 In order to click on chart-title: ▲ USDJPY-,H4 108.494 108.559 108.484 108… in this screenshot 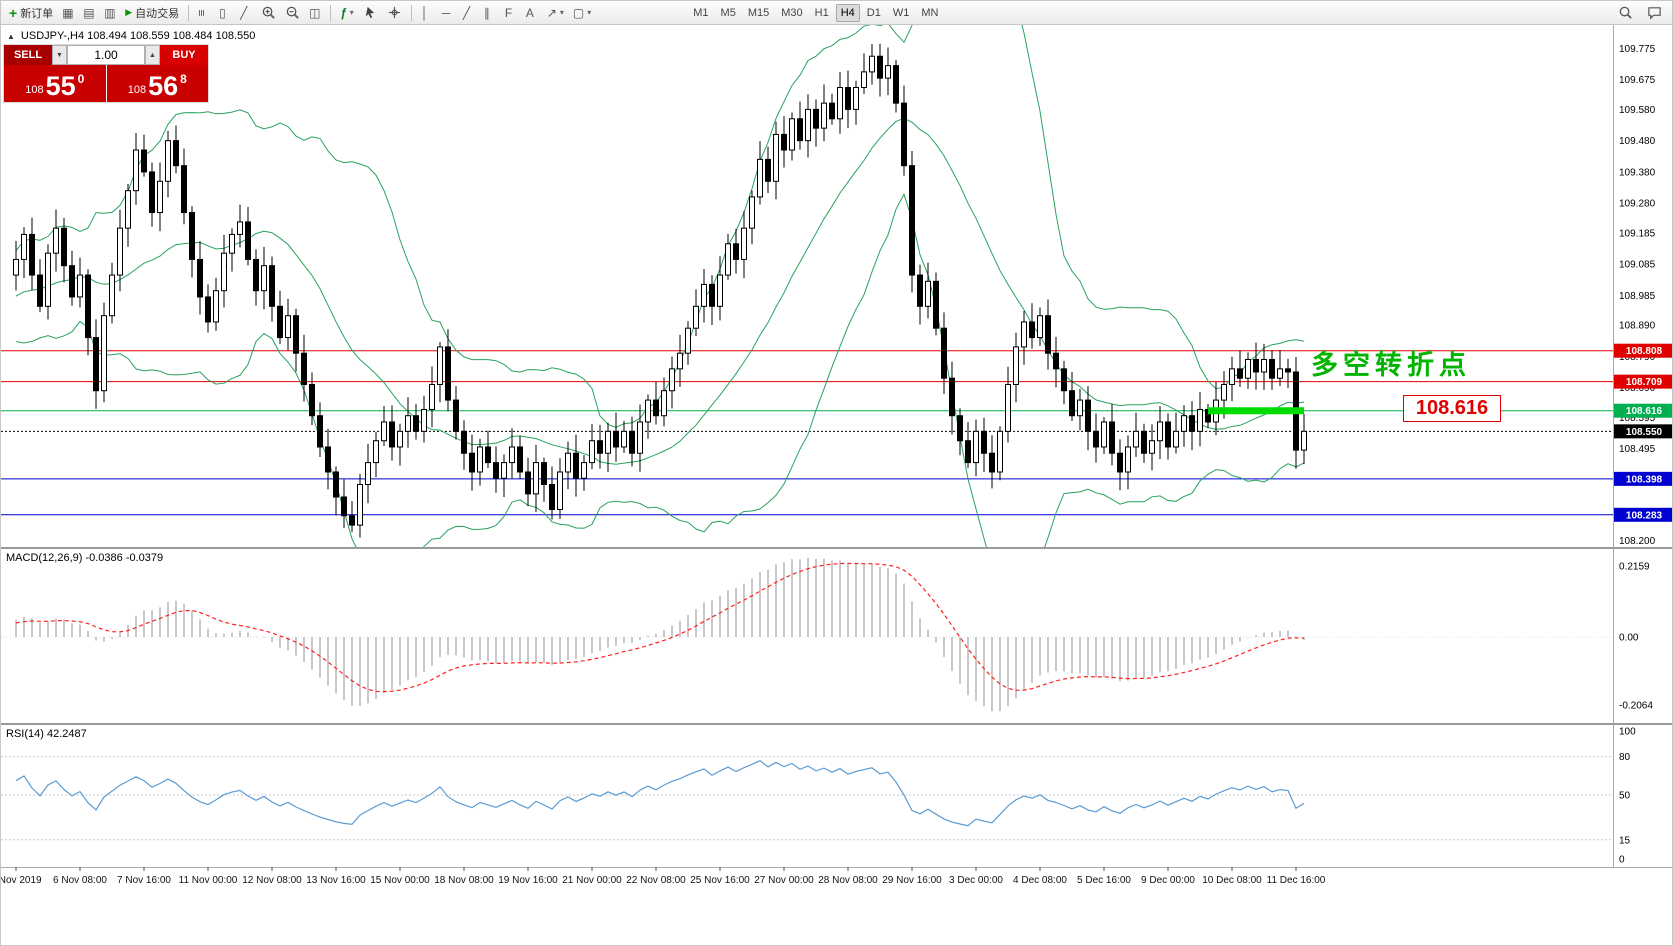, I will do `click(131, 36)`.